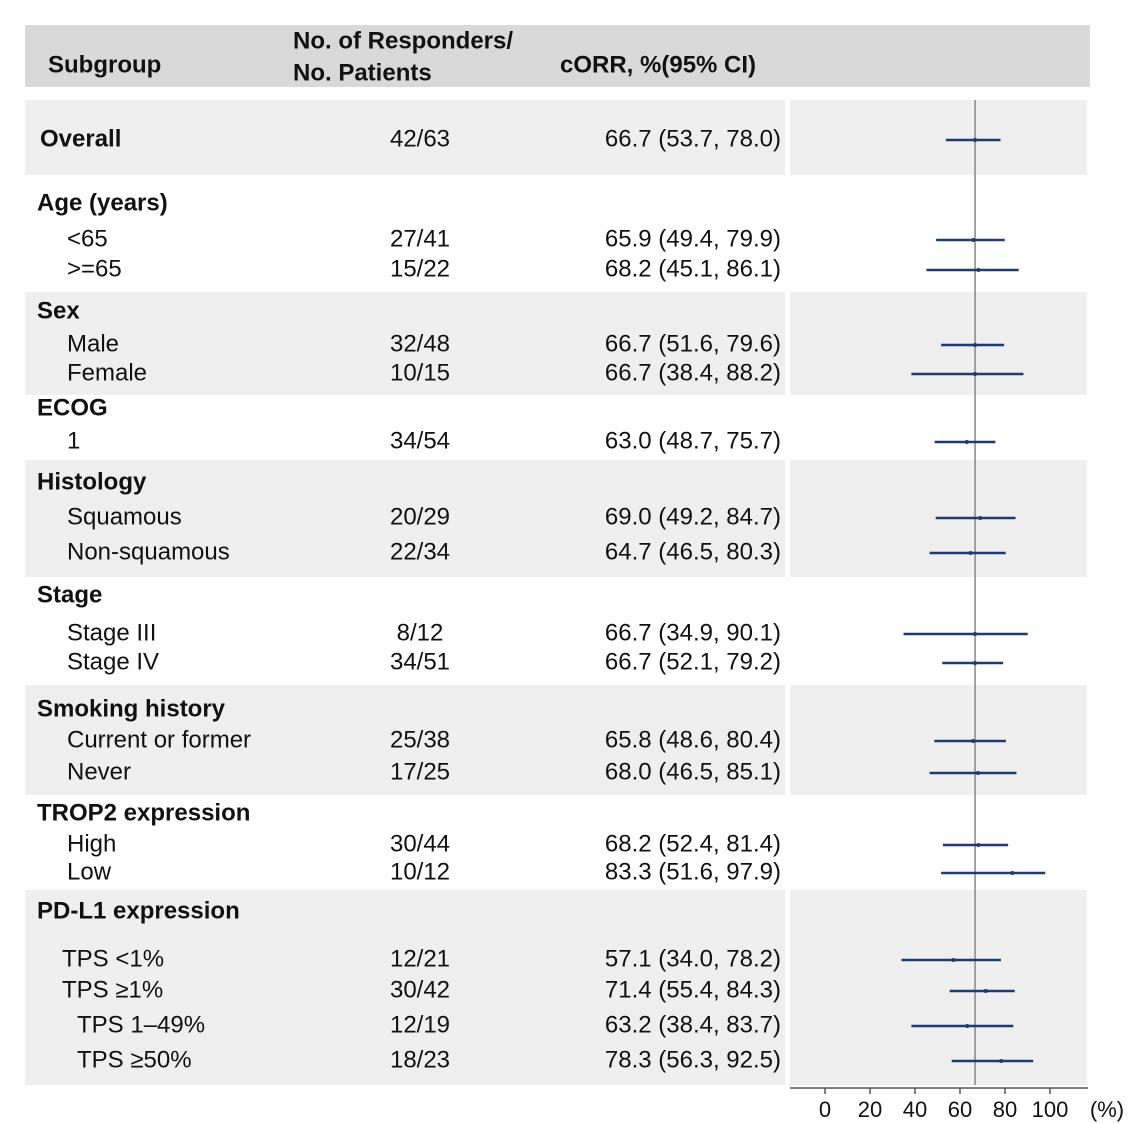 The width and height of the screenshot is (1130, 1124). I want to click on subgroup-header: Stage, so click(69, 594).